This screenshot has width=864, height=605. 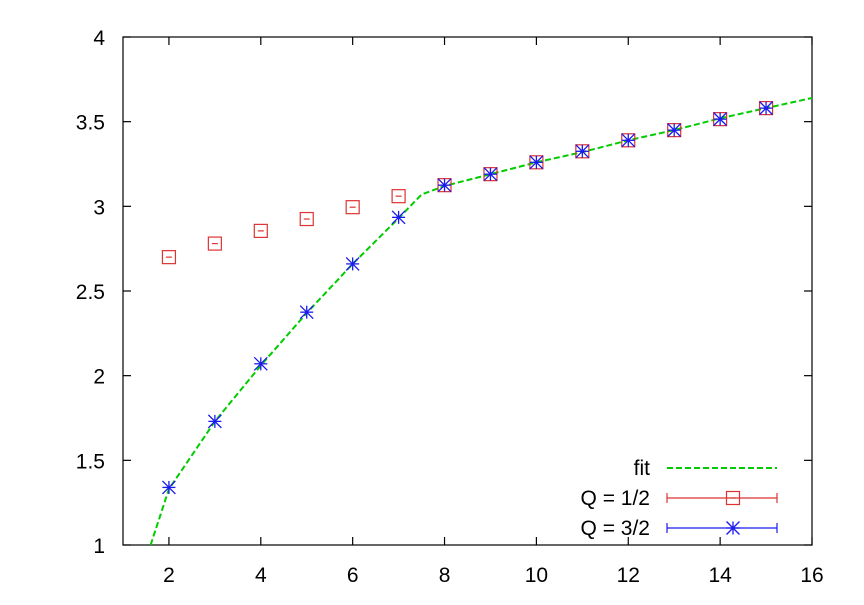 What do you see at coordinates (615, 498) in the screenshot?
I see `legend-label: Q = 1/2` at bounding box center [615, 498].